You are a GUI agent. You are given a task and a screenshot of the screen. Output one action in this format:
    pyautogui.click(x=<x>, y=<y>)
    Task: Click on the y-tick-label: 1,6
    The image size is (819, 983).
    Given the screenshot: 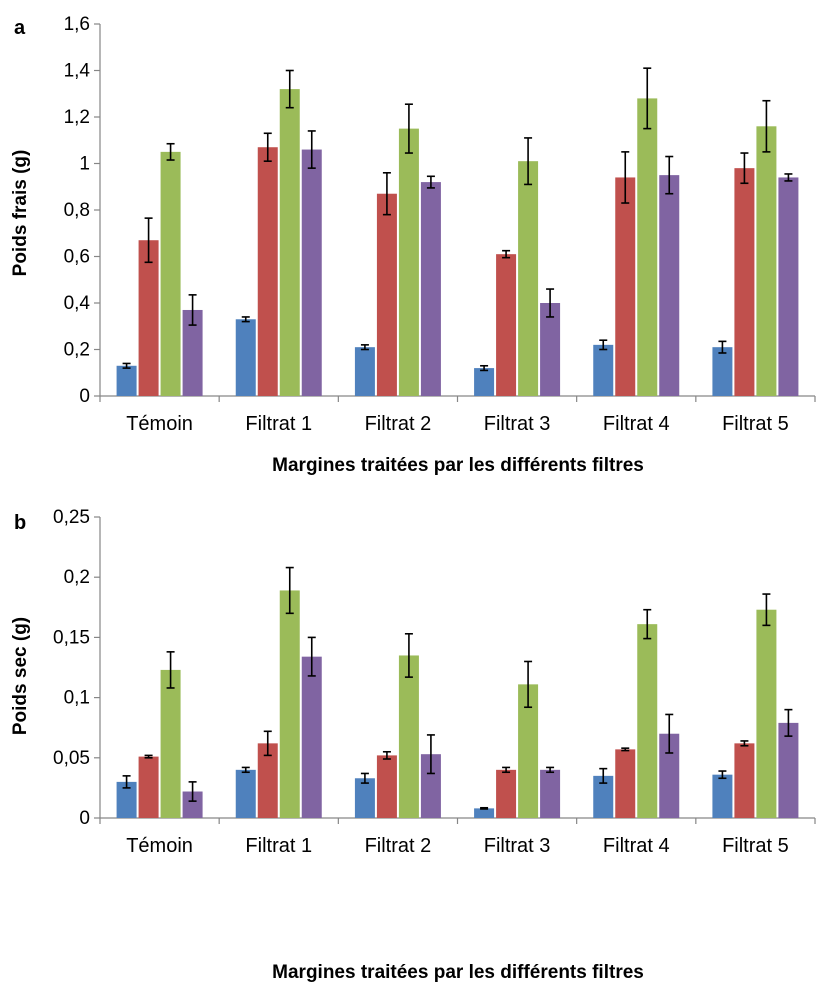 What is the action you would take?
    pyautogui.click(x=77, y=24)
    